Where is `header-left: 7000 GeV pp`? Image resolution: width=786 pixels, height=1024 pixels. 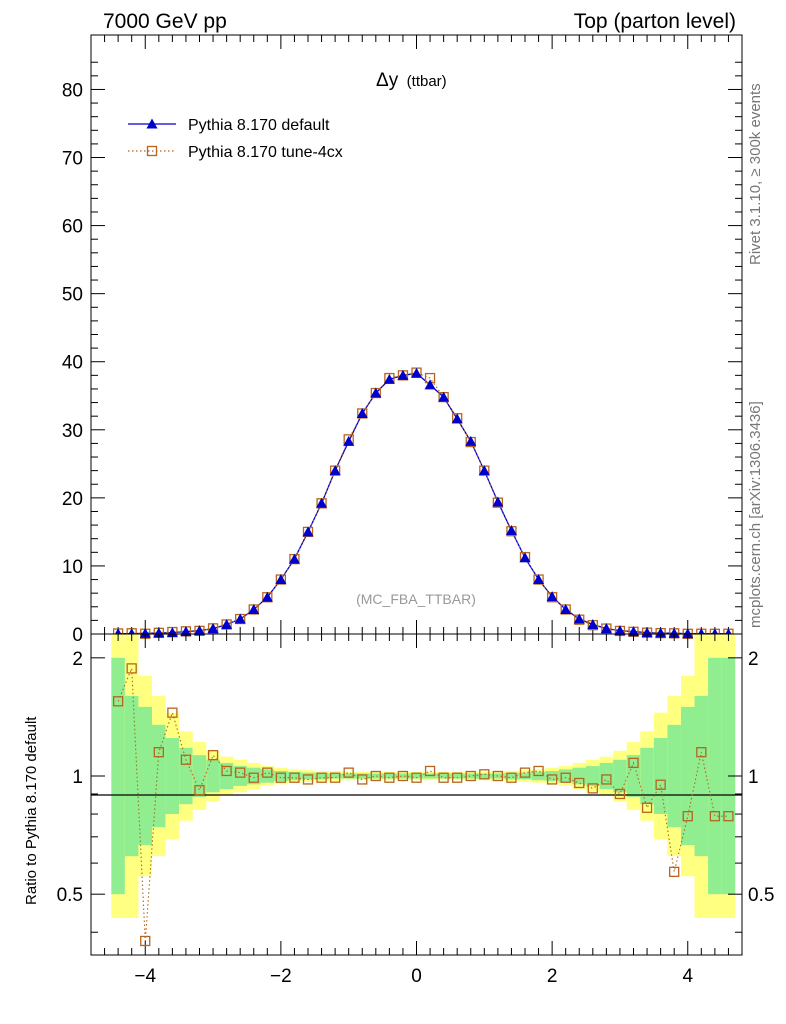
header-left: 7000 GeV pp is located at coordinates (165, 21).